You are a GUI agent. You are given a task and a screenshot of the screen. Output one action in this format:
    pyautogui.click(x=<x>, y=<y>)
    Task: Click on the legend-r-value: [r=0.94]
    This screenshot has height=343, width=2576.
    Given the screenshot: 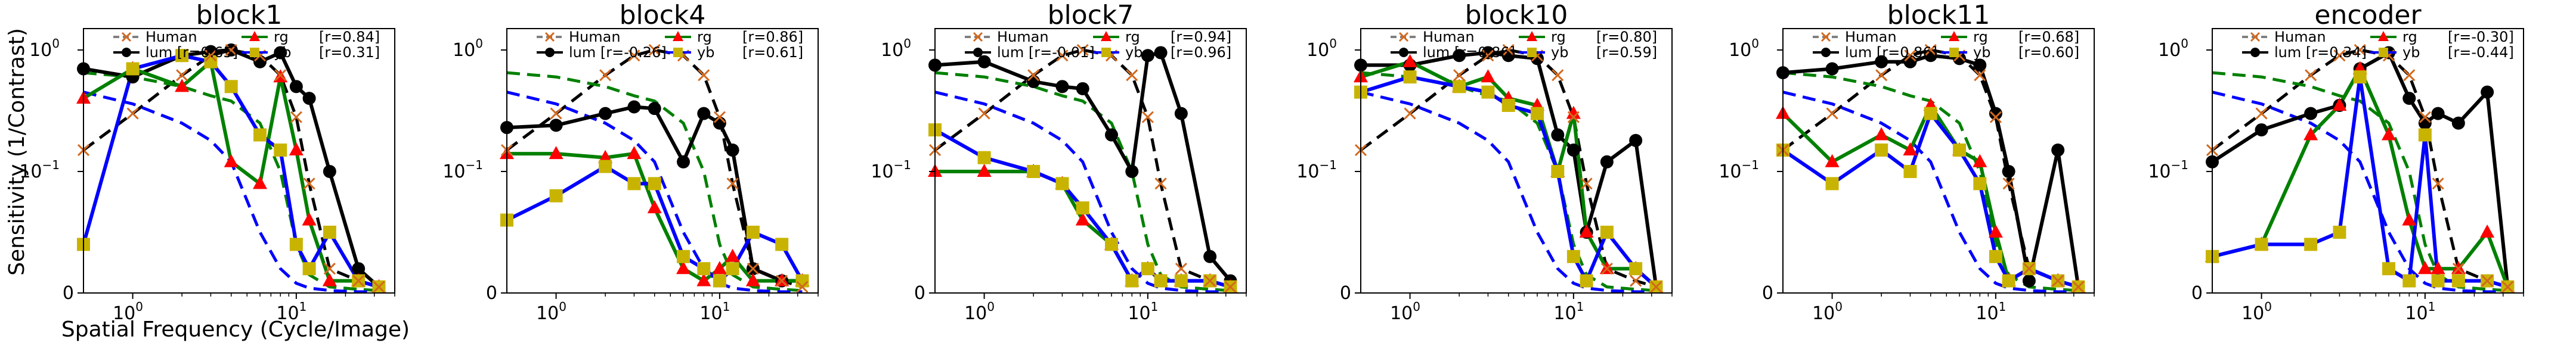 What is the action you would take?
    pyautogui.click(x=1201, y=37)
    